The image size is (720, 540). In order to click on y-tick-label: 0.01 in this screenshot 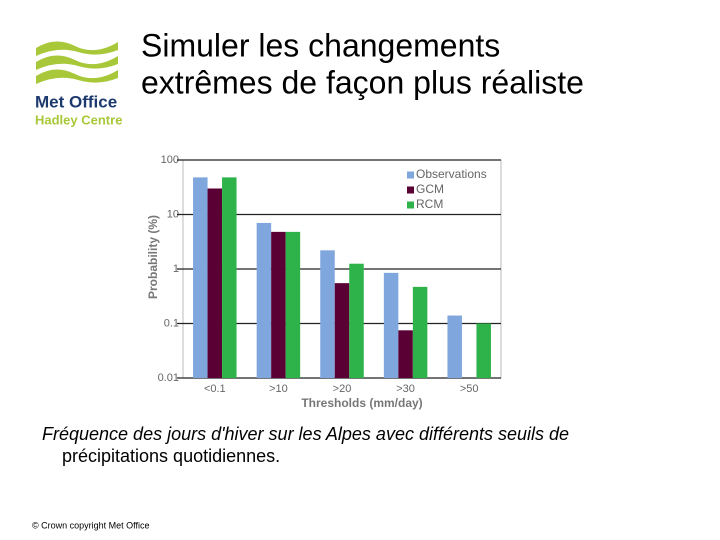, I will do `click(168, 378)`.